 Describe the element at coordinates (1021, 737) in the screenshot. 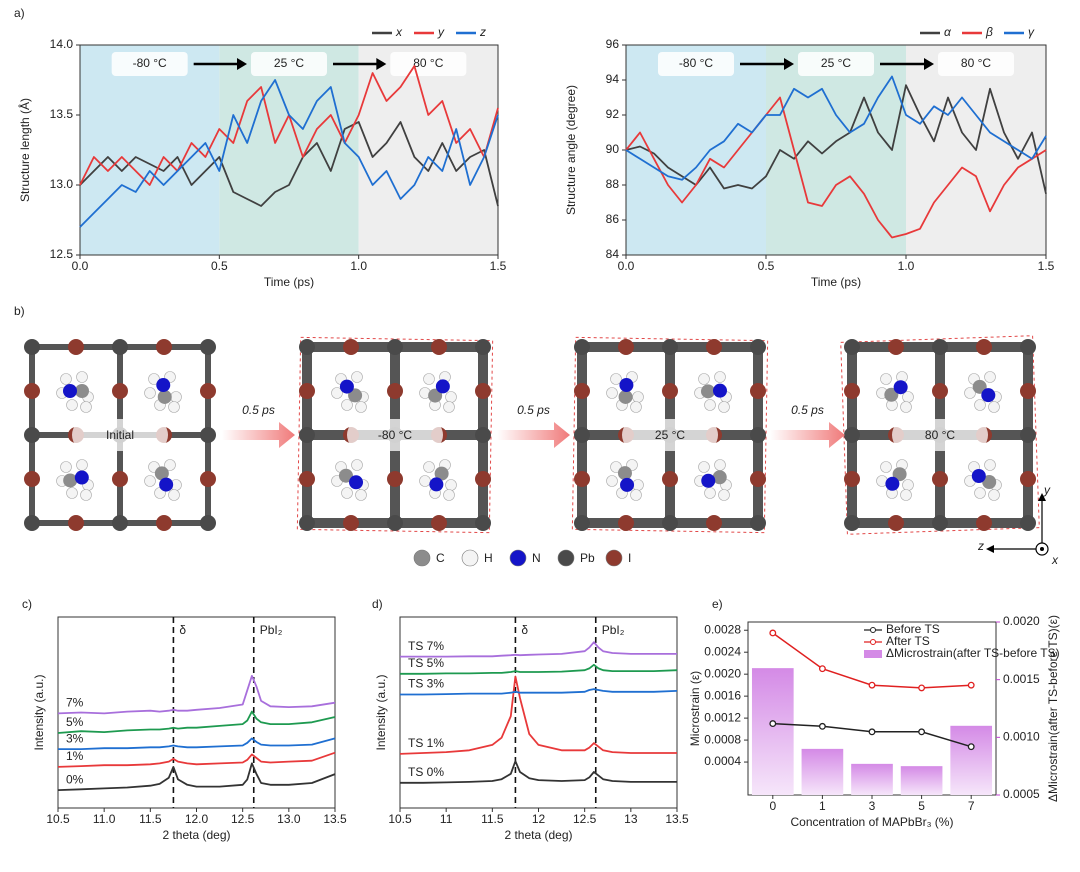

I see `y2-tick-label: 0.0010` at that location.